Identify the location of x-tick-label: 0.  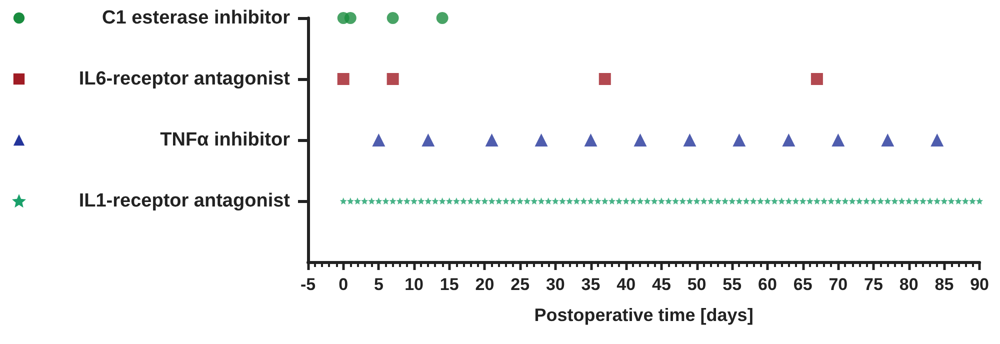
(343, 284).